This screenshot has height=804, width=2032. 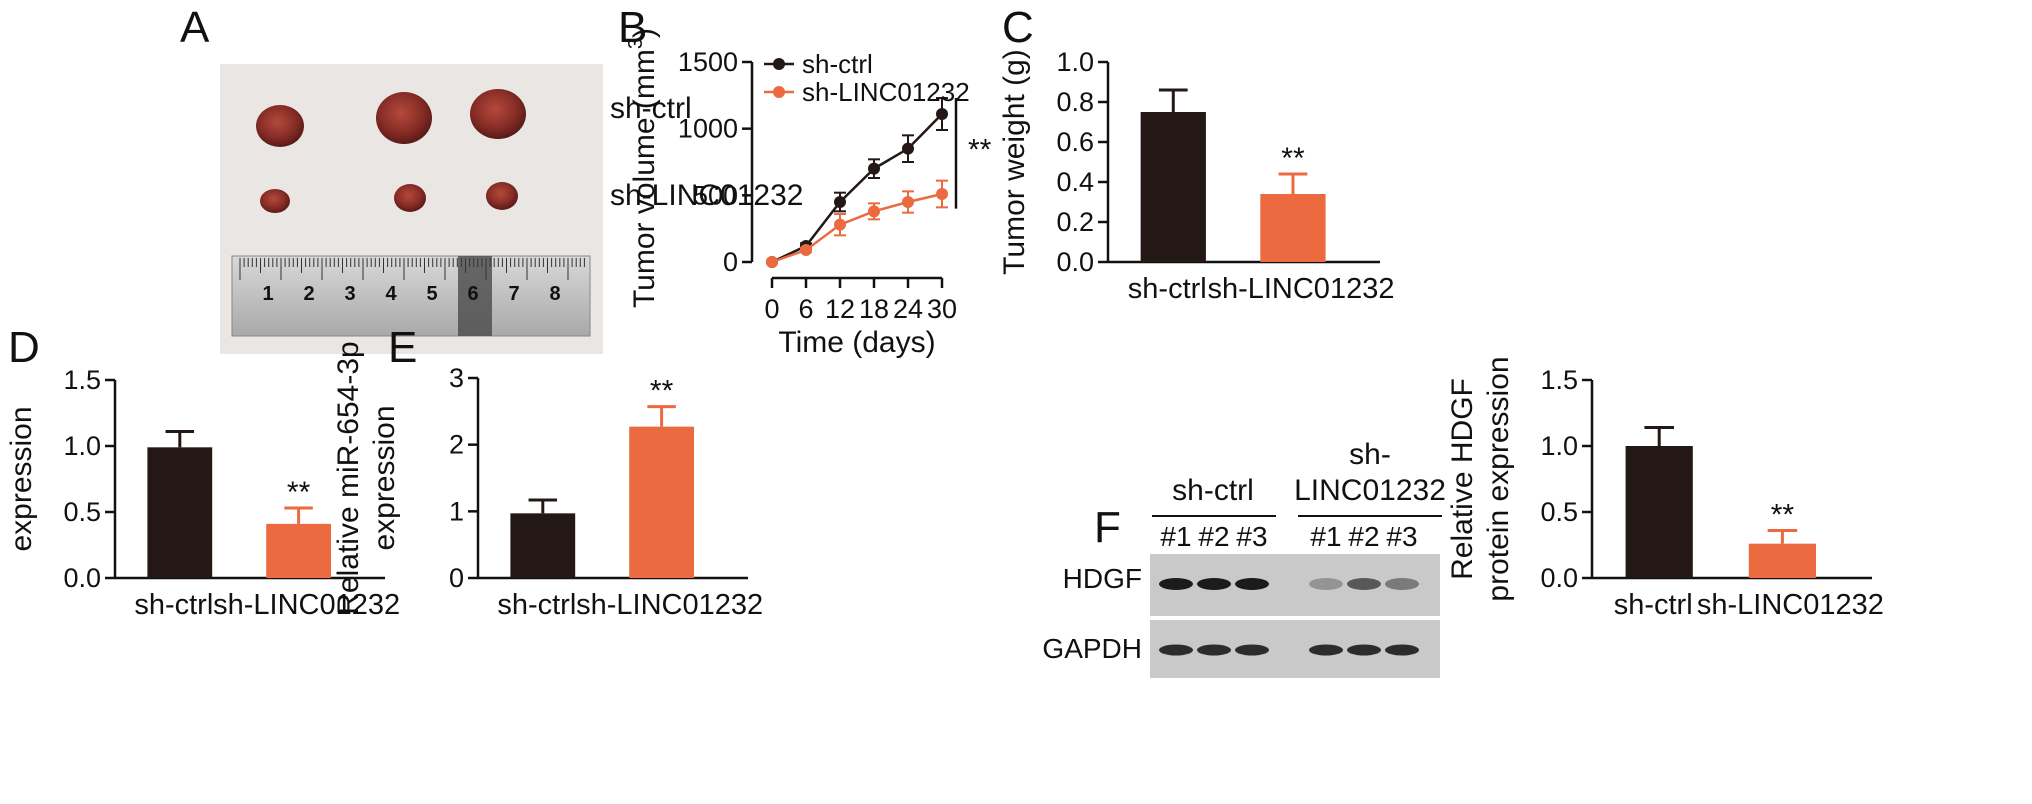 What do you see at coordinates (349, 294) in the screenshot?
I see `ruler-number: 3` at bounding box center [349, 294].